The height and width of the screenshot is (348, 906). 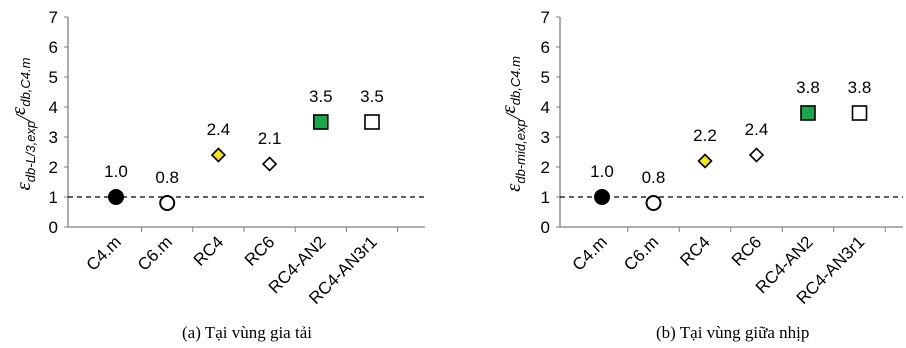 I want to click on chart-caption: (b) Tại vùng giữa nhịp, so click(x=732, y=332).